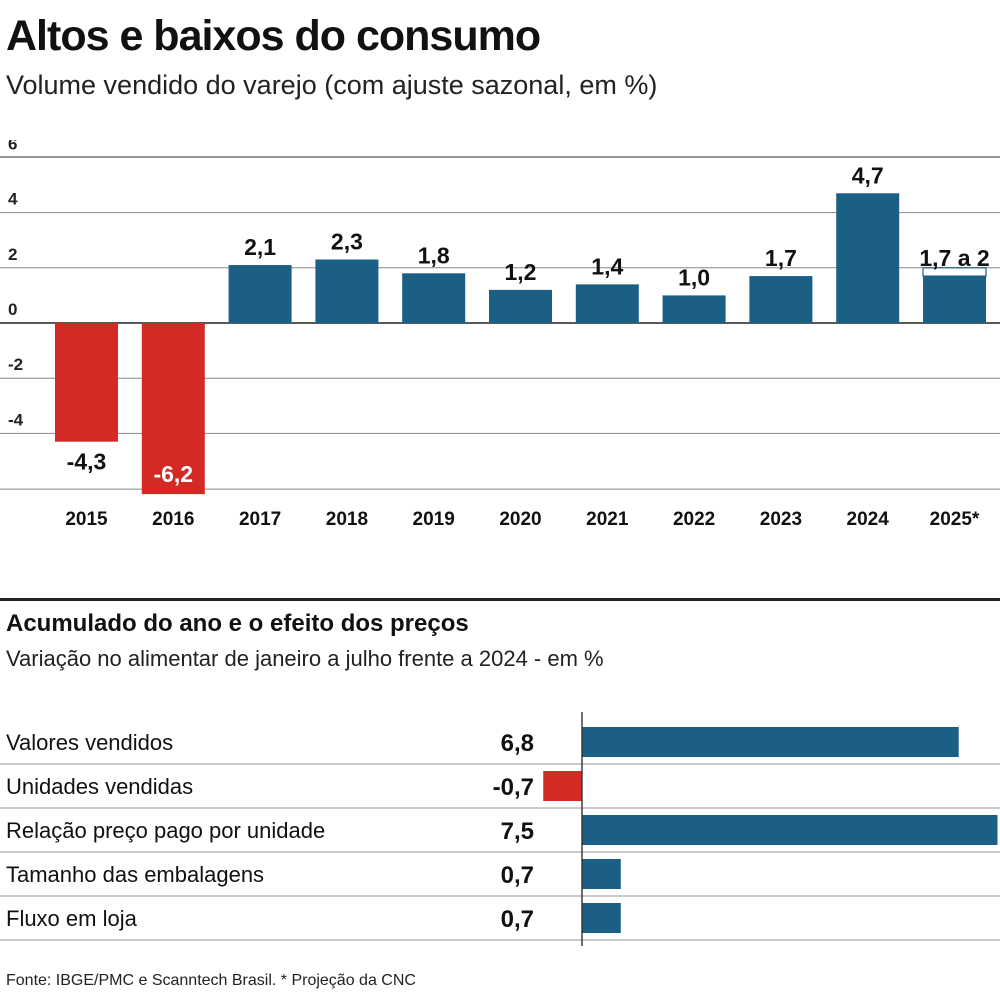 This screenshot has height=996, width=1000. I want to click on chart-title: Altos e baixos do consumo, so click(273, 36).